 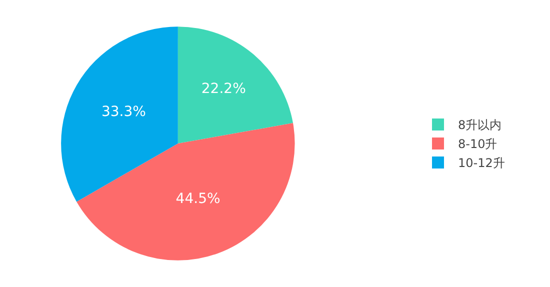 I want to click on data-label: 22.2%, so click(x=223, y=88).